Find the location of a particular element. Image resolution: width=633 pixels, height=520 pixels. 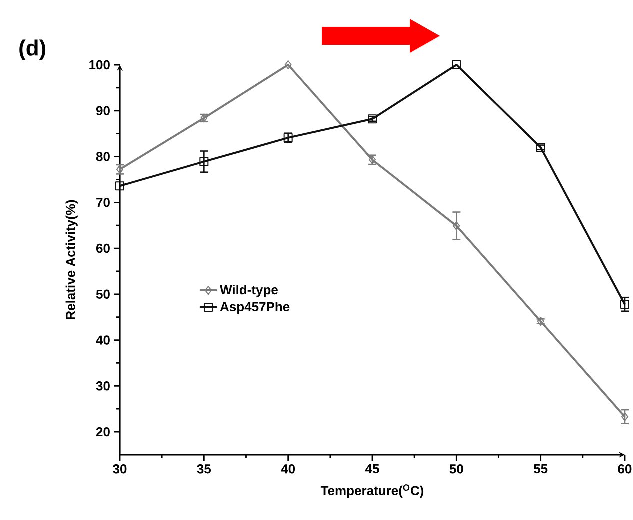

text: (d) is located at coordinates (33, 50).